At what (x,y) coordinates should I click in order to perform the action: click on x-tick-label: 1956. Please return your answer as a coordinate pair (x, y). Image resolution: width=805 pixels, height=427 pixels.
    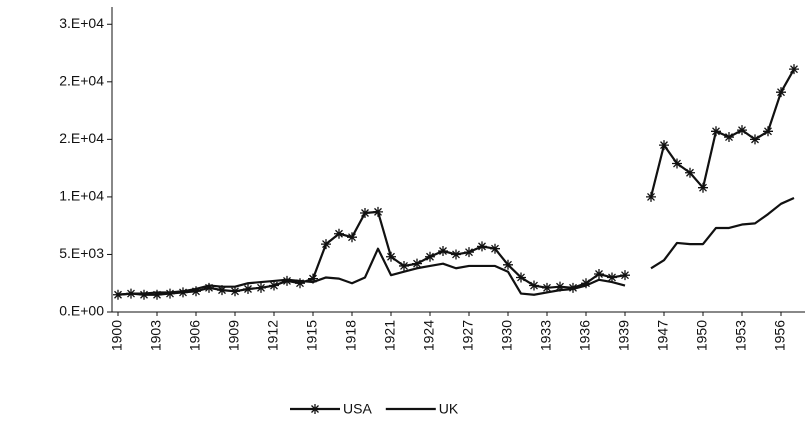
    Looking at the image, I should click on (780, 335).